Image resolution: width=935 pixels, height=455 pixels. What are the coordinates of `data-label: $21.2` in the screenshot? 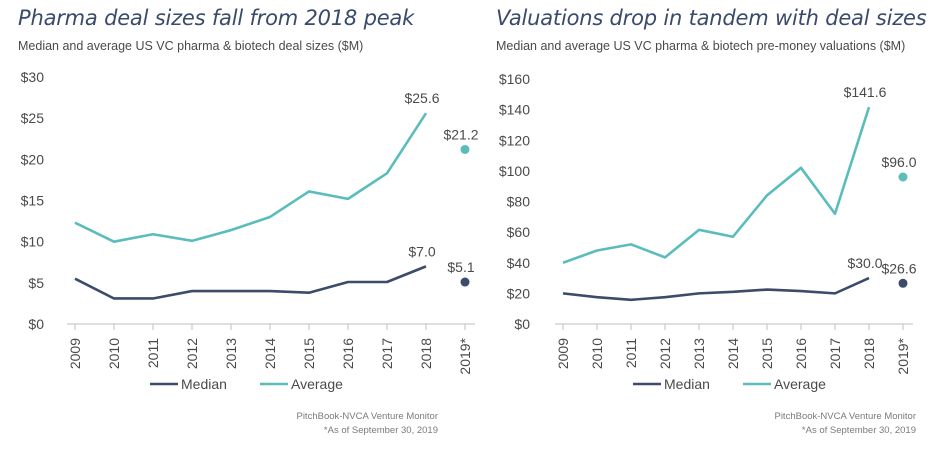 It's located at (460, 134).